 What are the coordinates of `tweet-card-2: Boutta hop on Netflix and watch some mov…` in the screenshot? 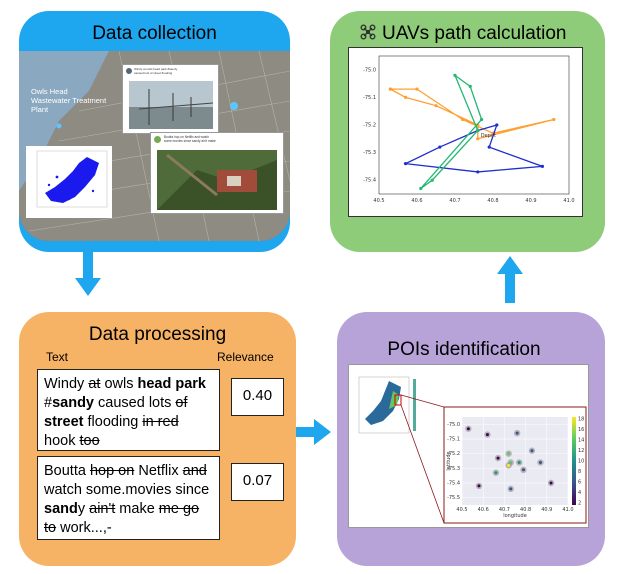 It's located at (217, 173).